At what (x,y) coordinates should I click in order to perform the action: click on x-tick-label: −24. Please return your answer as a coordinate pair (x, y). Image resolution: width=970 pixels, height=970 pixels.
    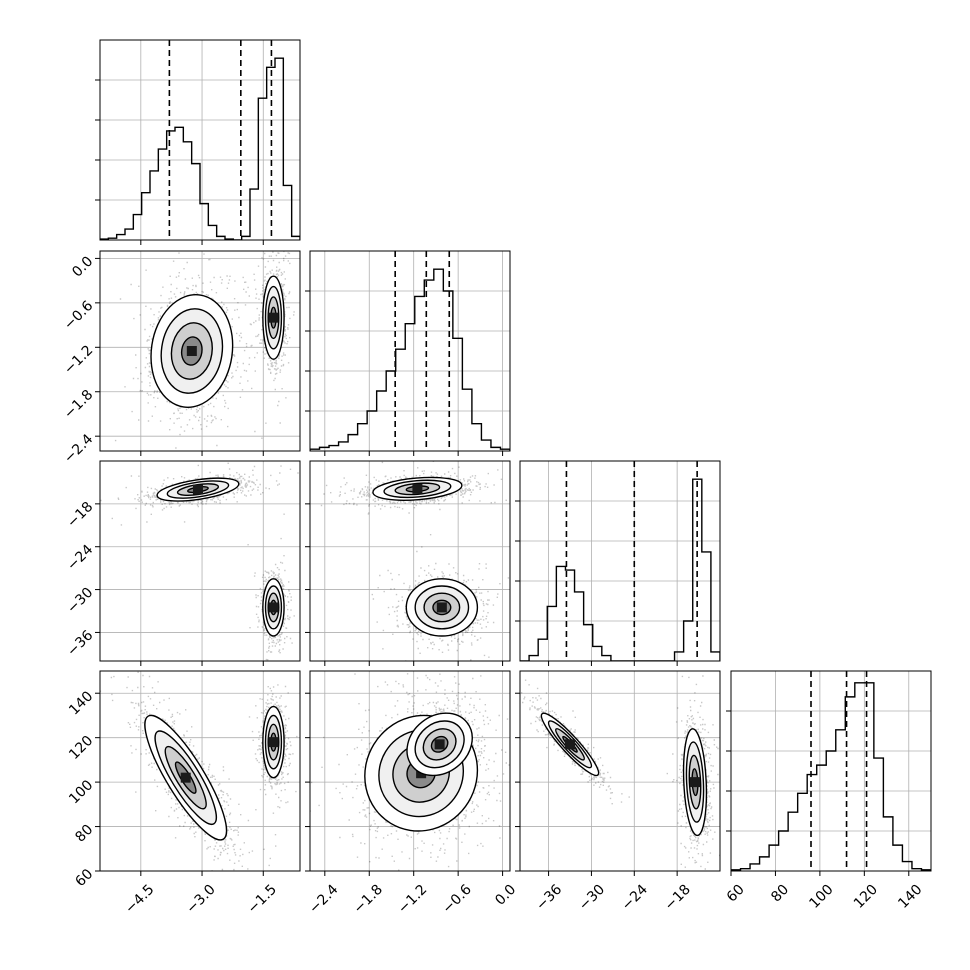
    Looking at the image, I should click on (635, 898).